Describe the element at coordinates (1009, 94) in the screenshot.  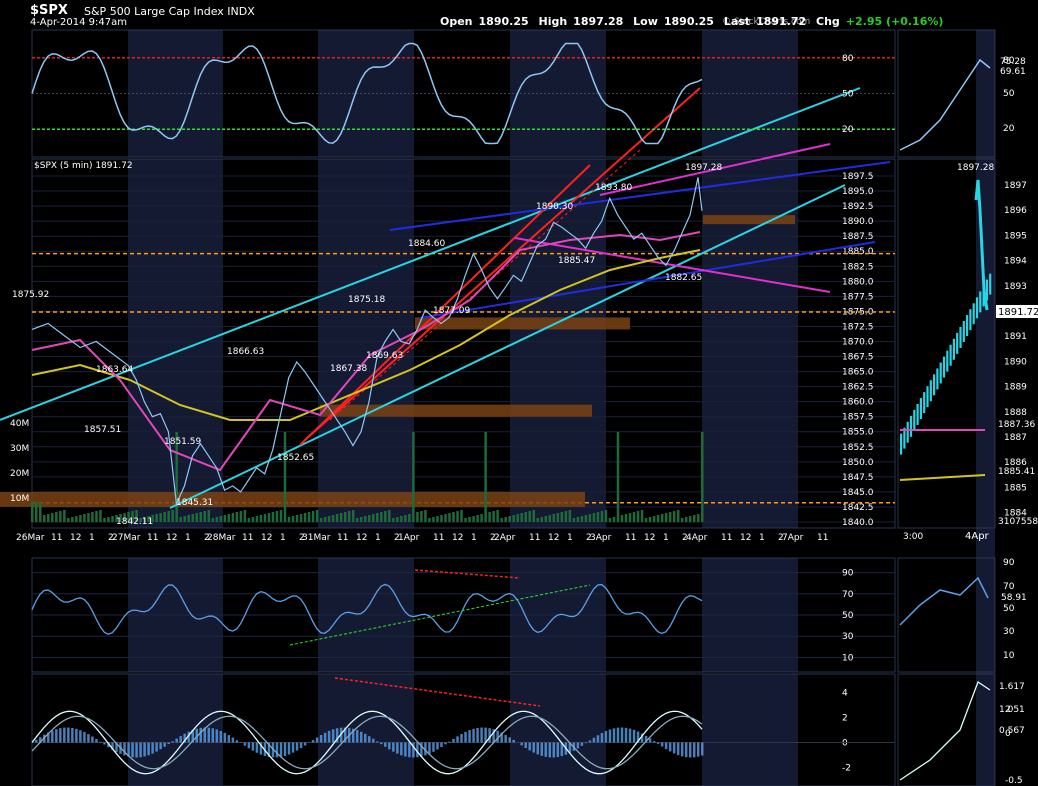
I see `side-rsi-top-tick: 50` at that location.